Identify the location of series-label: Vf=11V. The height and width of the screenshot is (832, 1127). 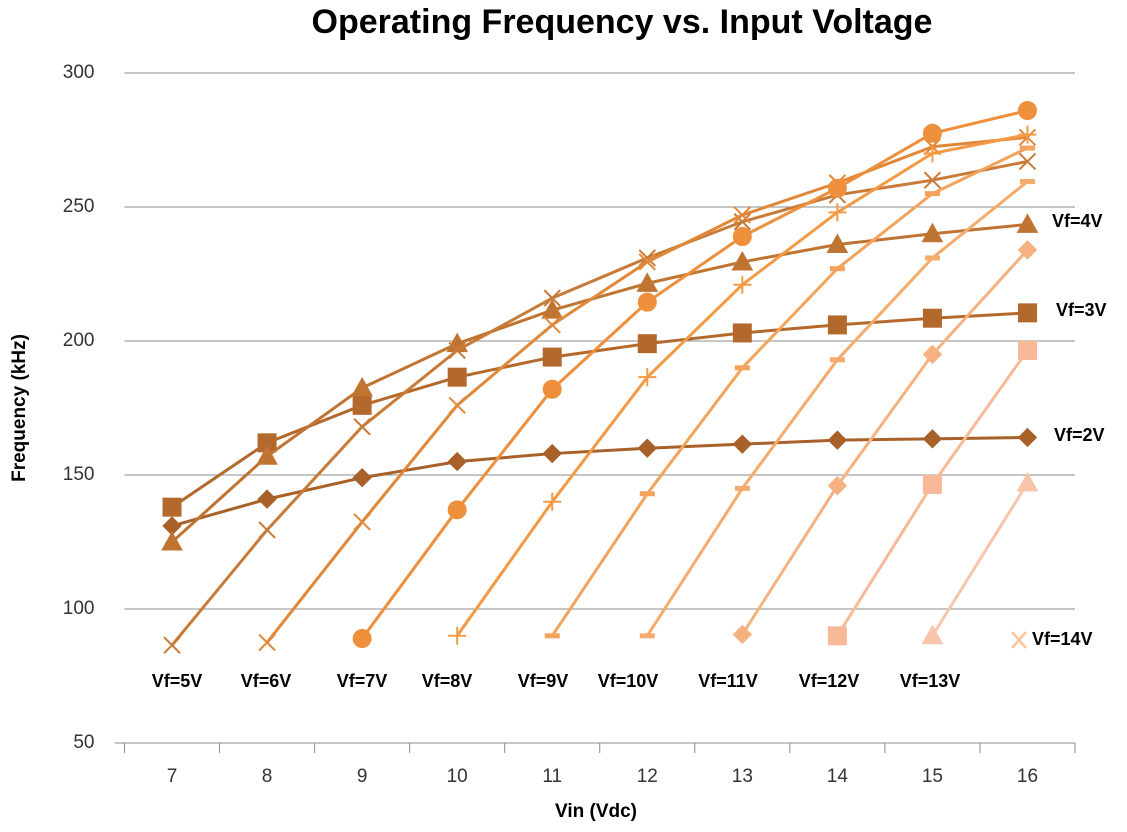
(728, 681).